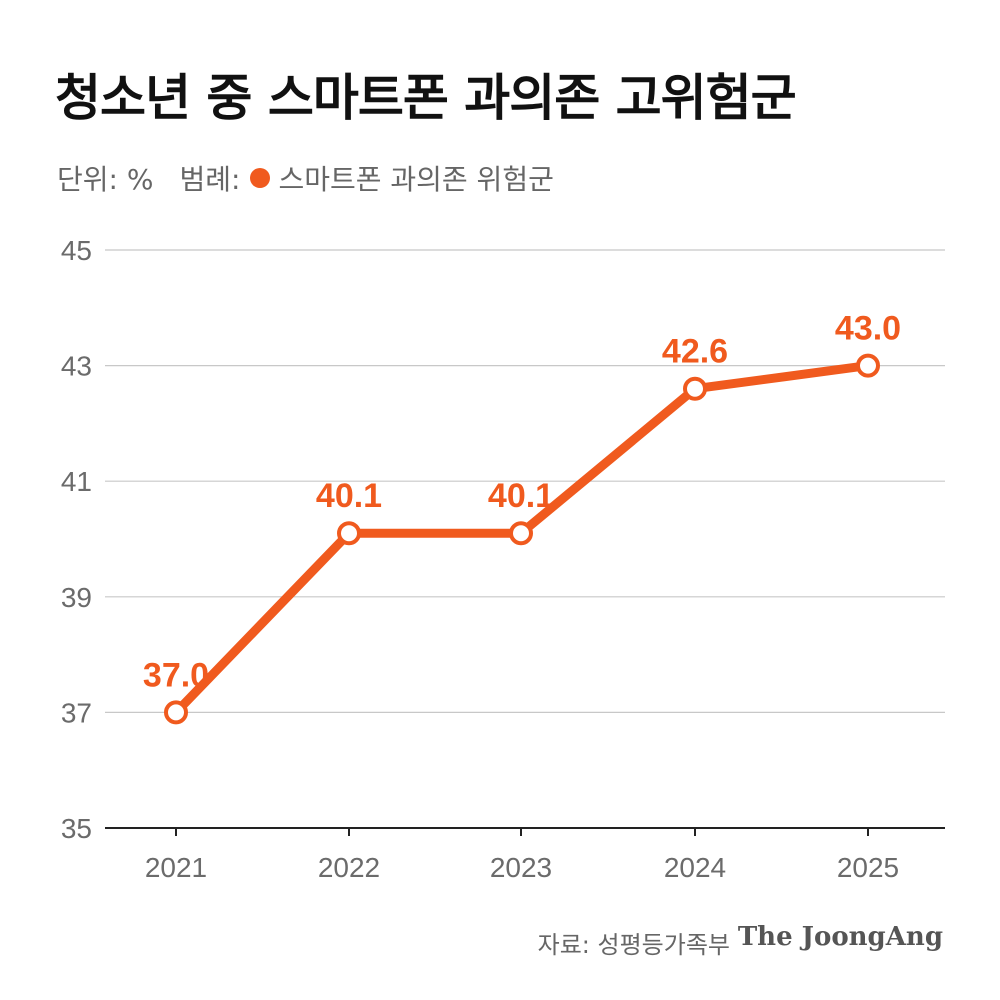  What do you see at coordinates (210, 179) in the screenshot?
I see `legend-prefix: 범례:` at bounding box center [210, 179].